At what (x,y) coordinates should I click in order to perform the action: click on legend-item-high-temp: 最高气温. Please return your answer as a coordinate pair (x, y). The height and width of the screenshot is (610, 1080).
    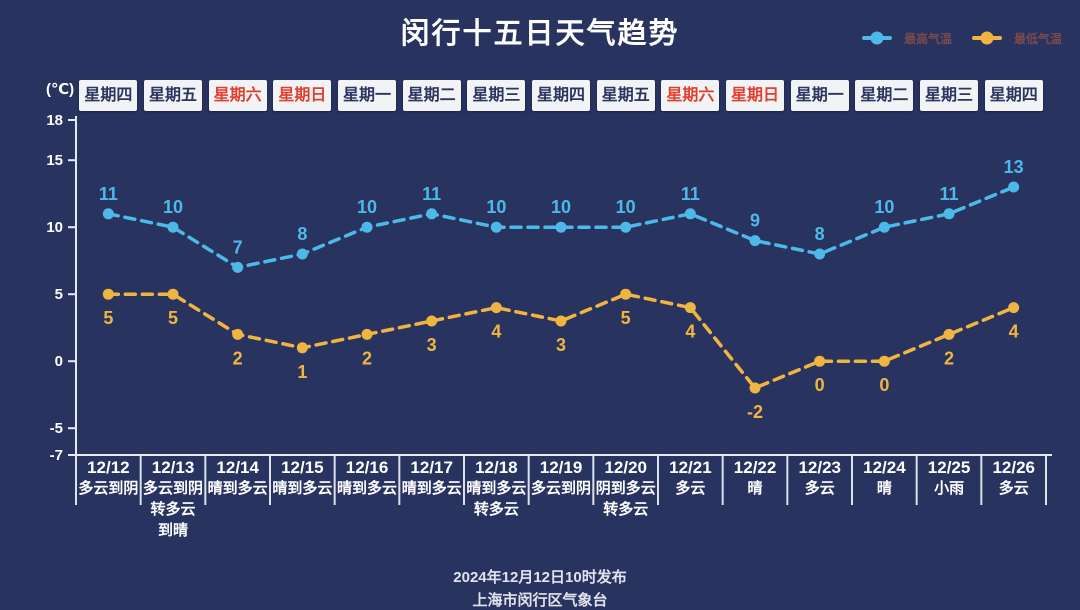
    Looking at the image, I should click on (907, 38).